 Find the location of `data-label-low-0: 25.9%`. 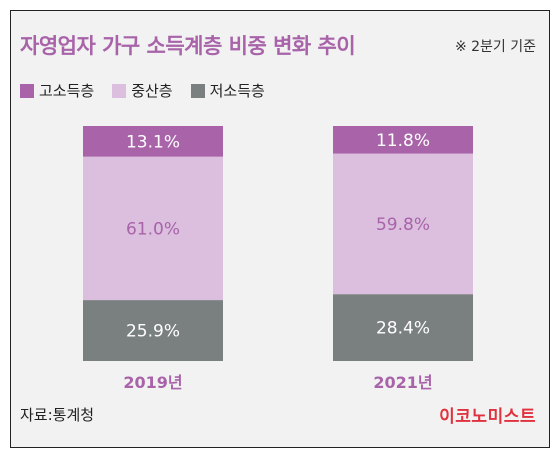

data-label-low-0: 25.9% is located at coordinates (153, 332).